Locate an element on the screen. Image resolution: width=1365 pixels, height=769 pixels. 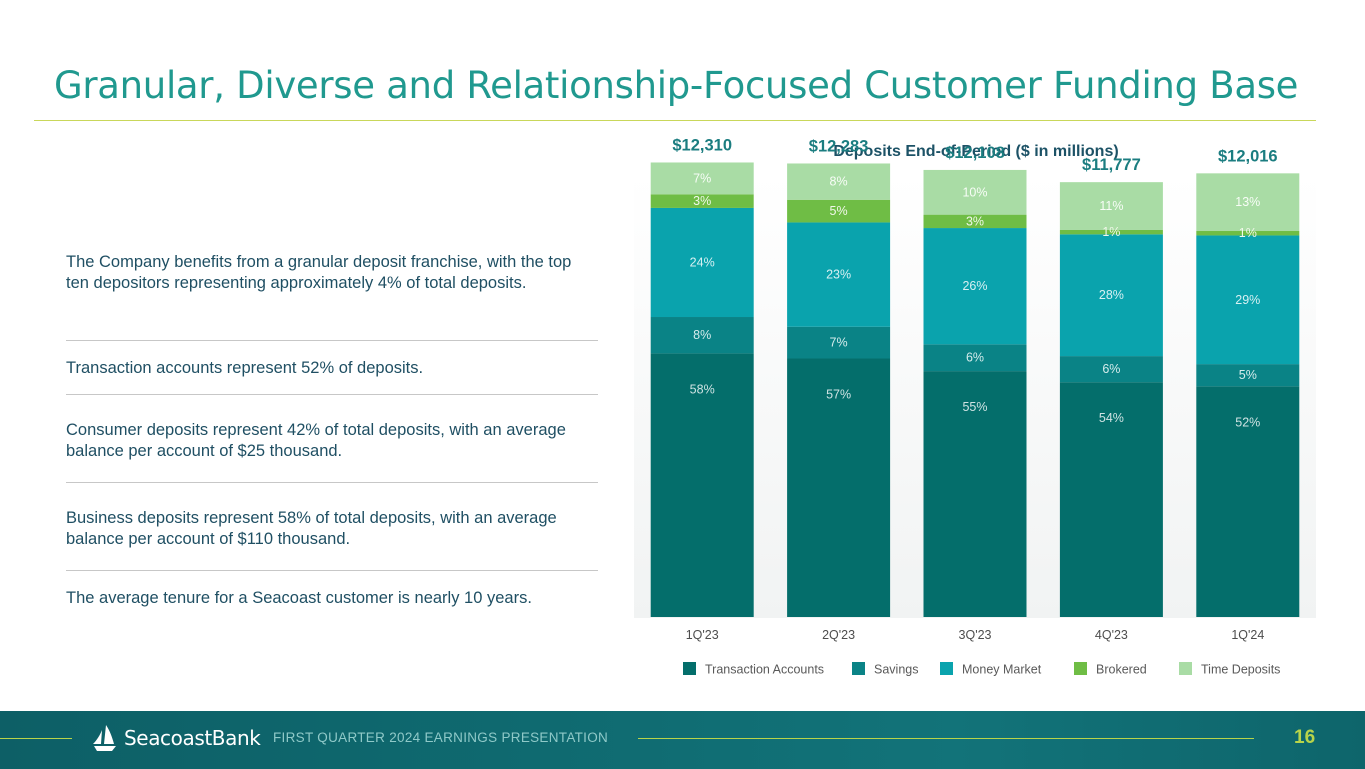
chart-title: Deposits End-of-Period ($ in millions) is located at coordinates (975, 151).